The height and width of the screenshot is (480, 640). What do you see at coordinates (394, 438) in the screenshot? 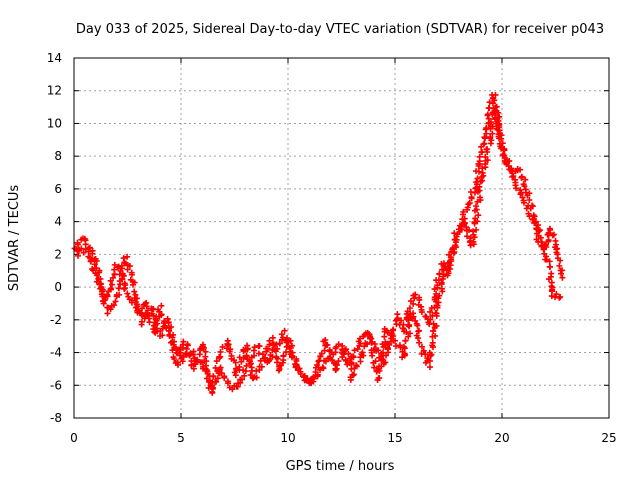
I see `x-tick-label: 15` at bounding box center [394, 438].